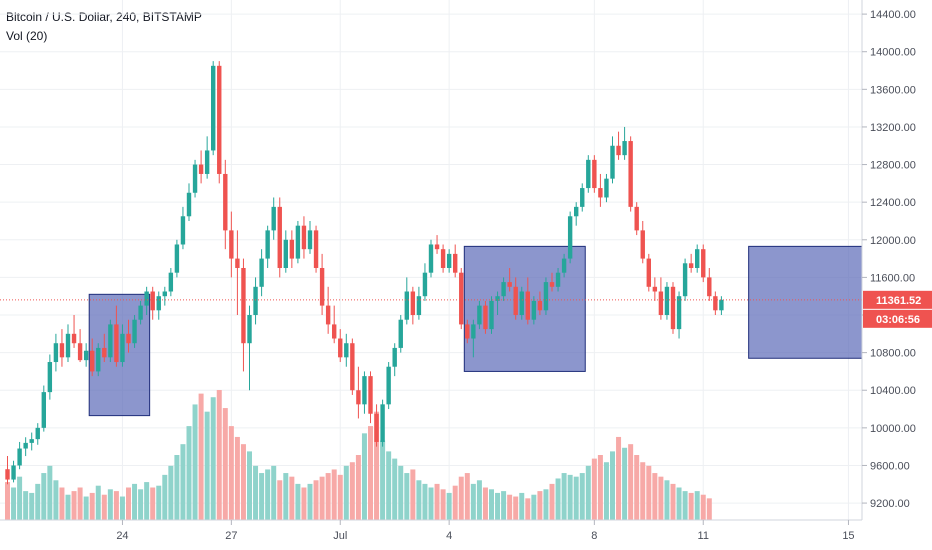  I want to click on time-tick-label: 4, so click(449, 536).